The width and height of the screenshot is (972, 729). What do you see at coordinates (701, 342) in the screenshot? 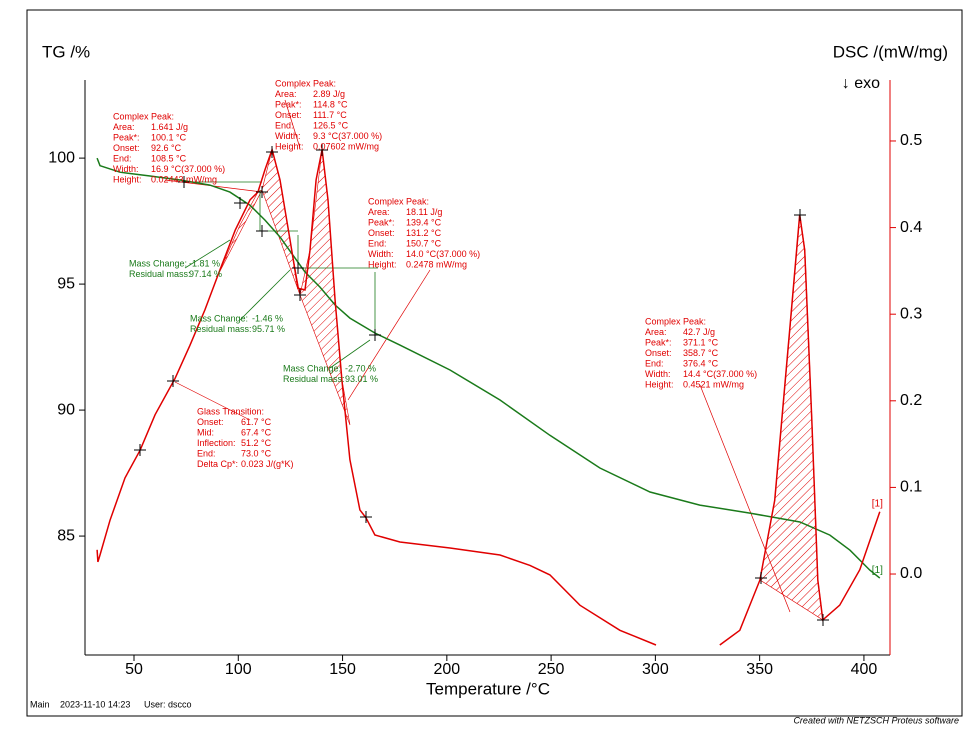
I see `annotation-value: 371.1 °C` at bounding box center [701, 342].